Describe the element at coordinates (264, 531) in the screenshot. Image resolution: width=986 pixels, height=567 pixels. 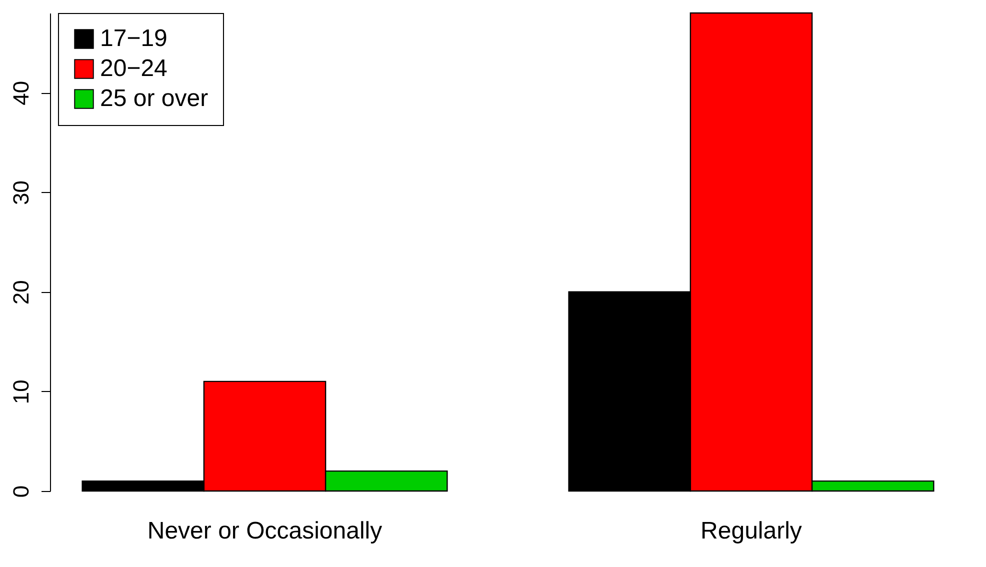
I see `x-tick-label: Never or Occasionally` at that location.